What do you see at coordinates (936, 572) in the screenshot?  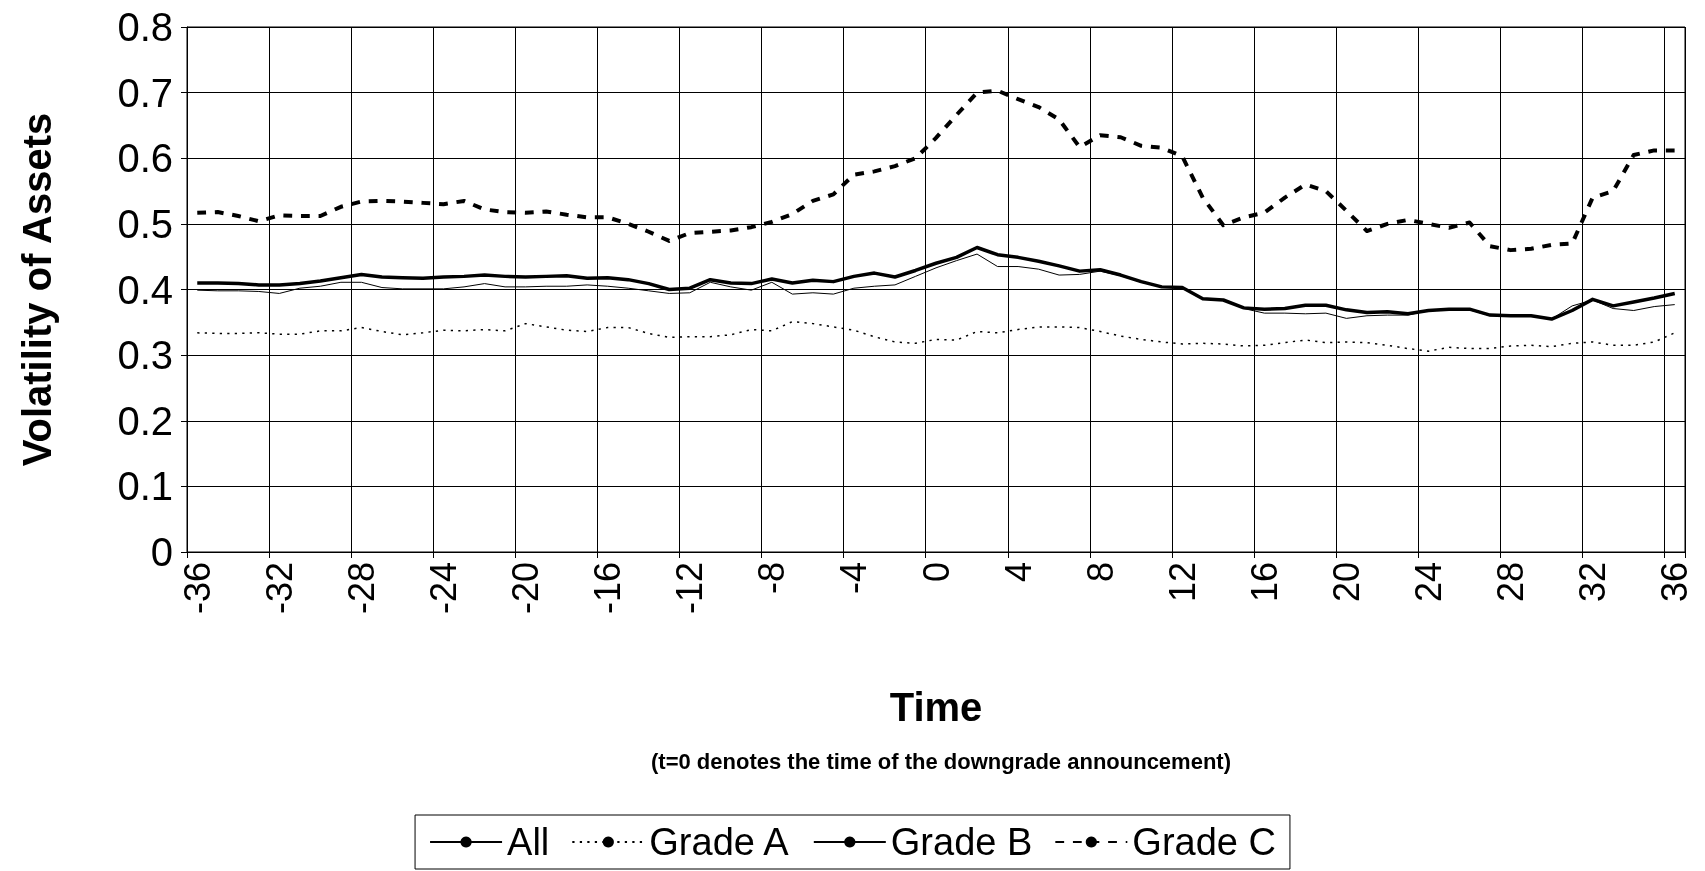 I see `x-tick-label: 0` at bounding box center [936, 572].